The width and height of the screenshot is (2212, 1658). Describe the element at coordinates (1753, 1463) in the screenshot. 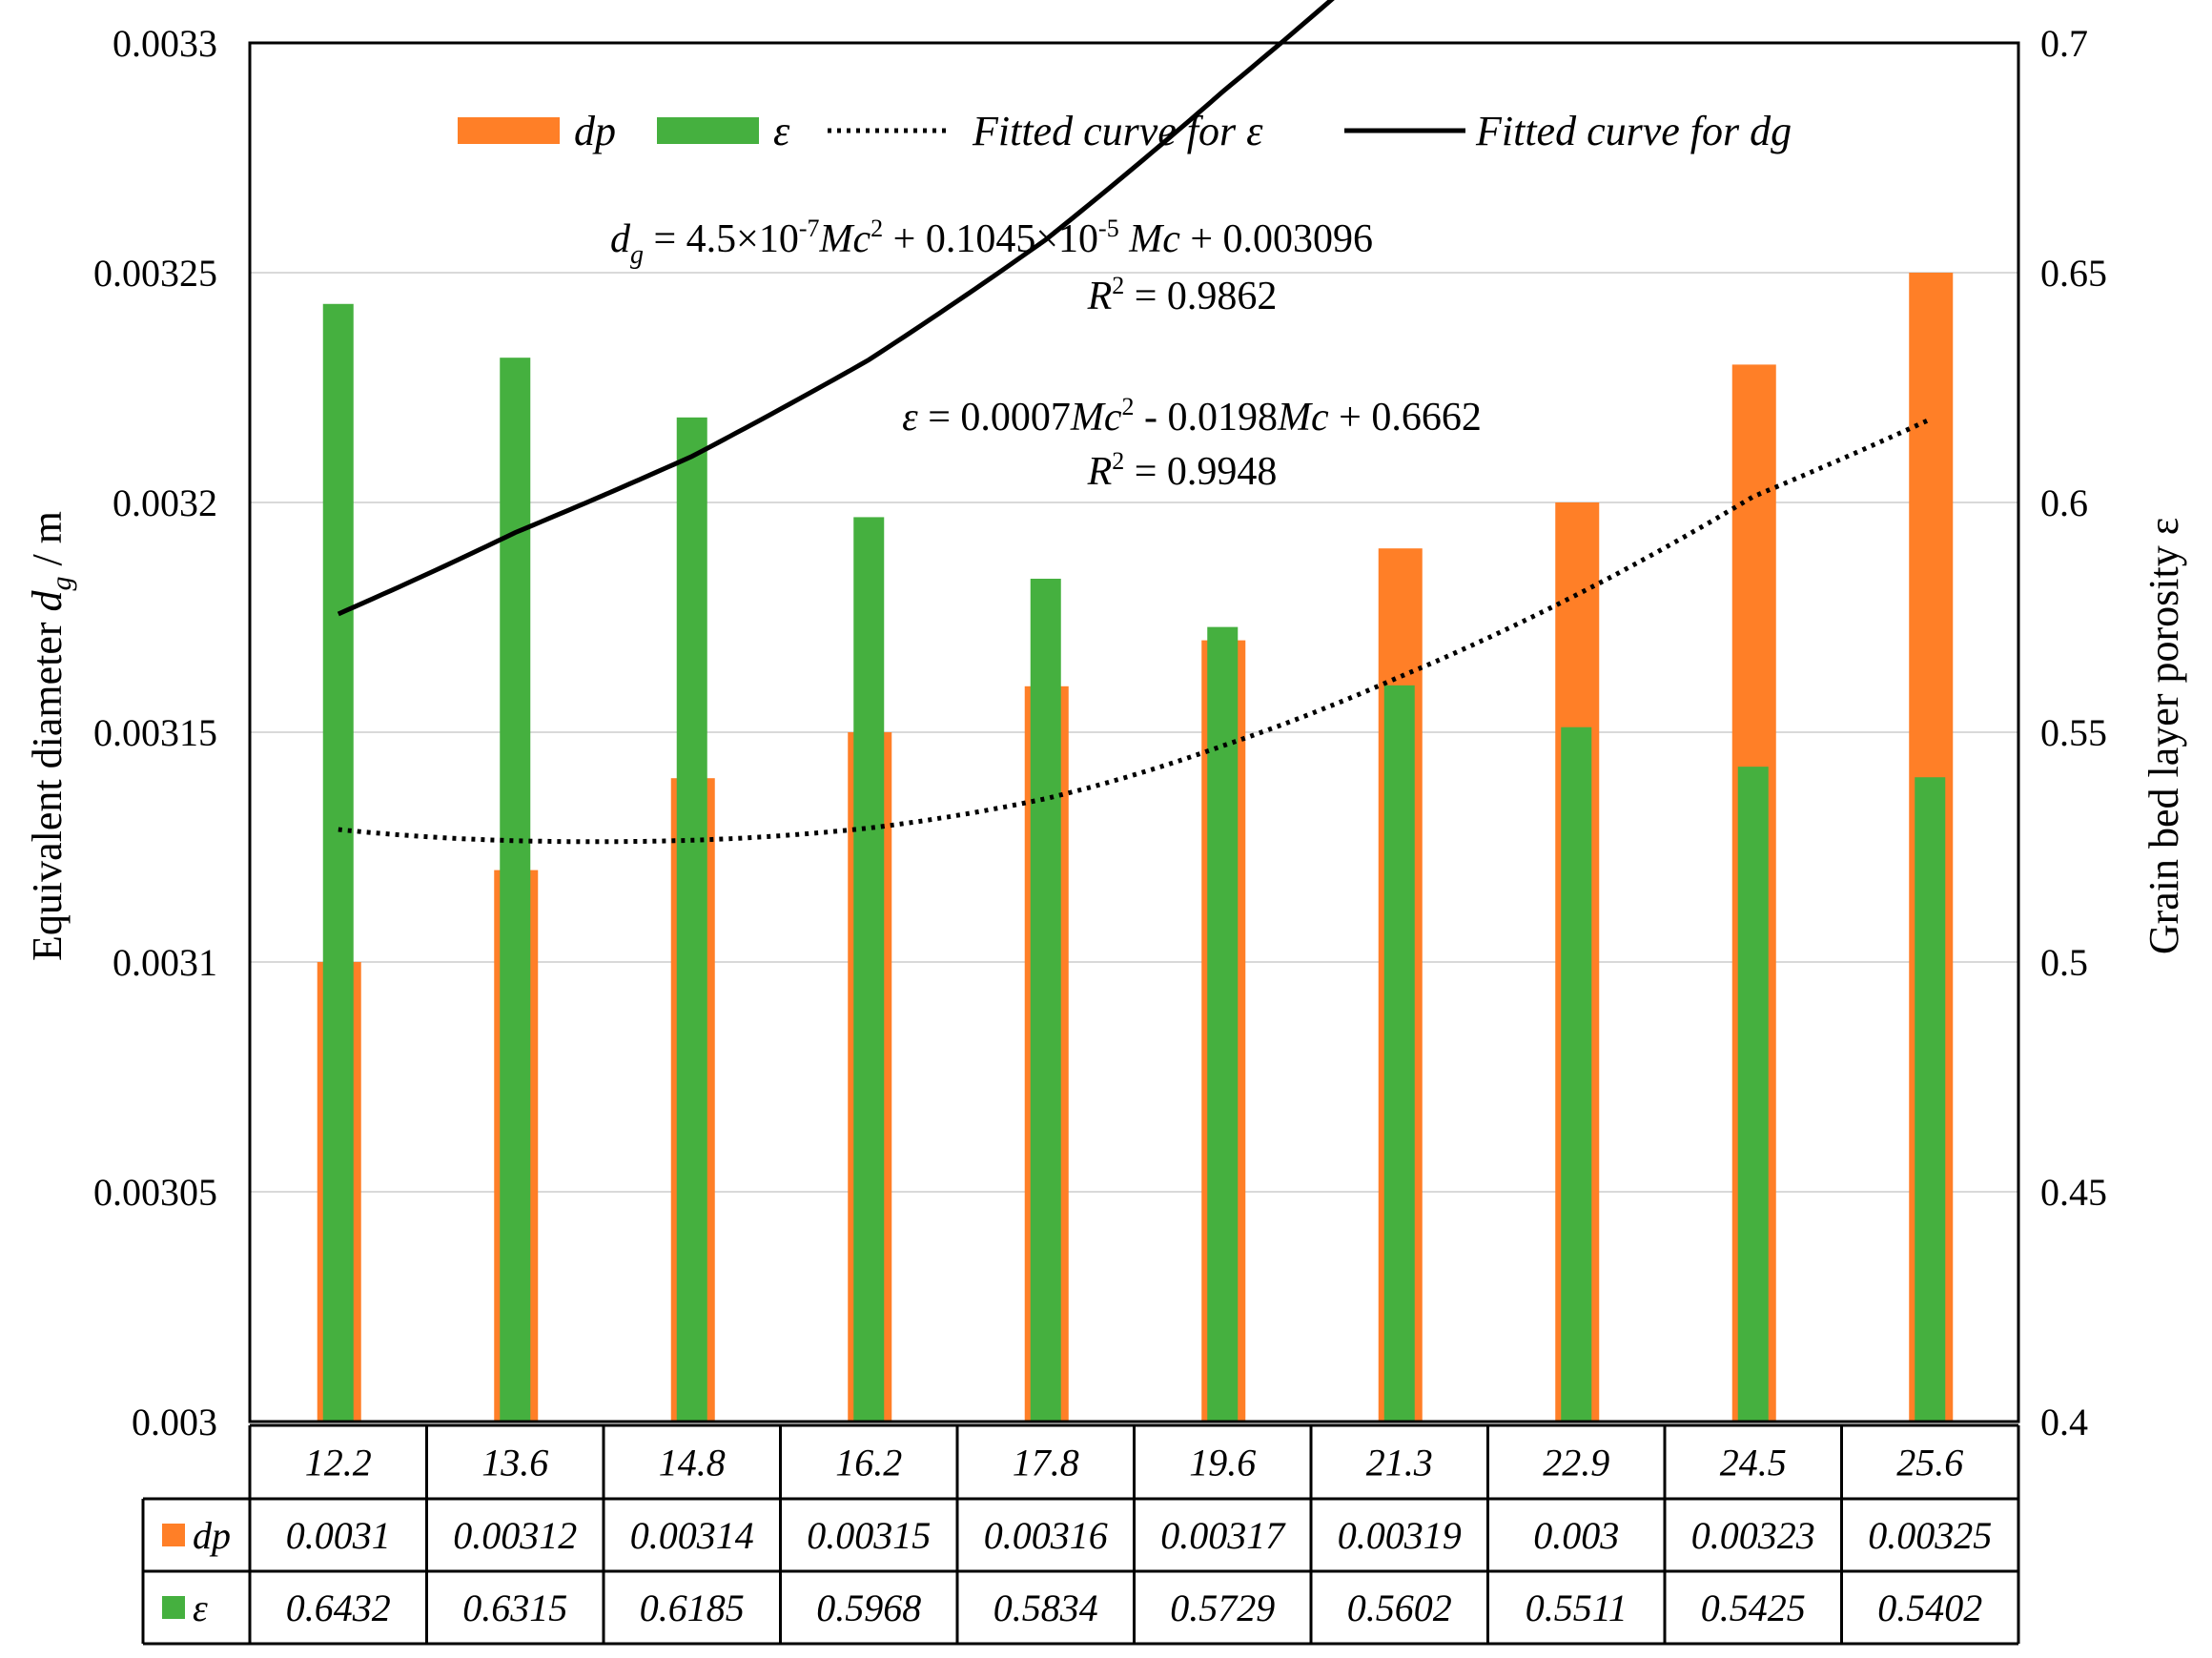

I see `table-header-cell: 24.5` at that location.